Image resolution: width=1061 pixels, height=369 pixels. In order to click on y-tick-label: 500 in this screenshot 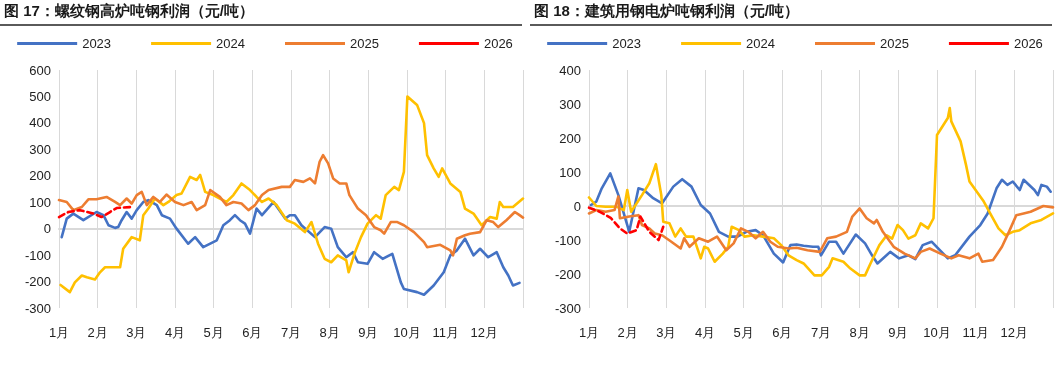, I will do `click(40, 96)`.